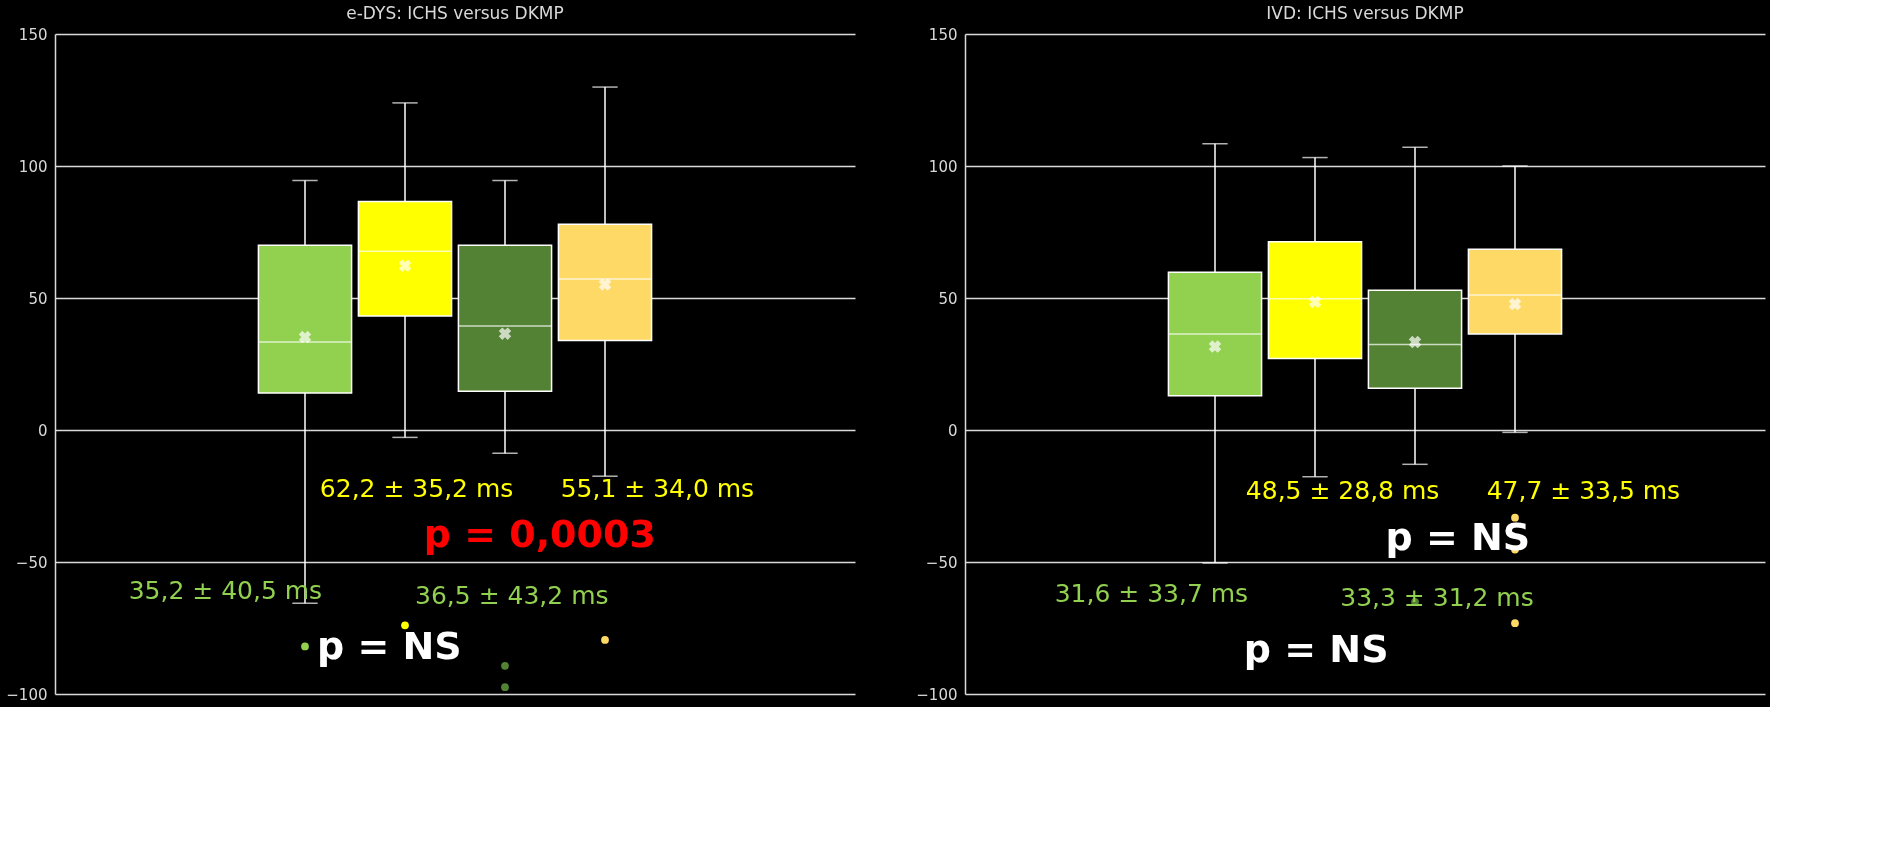 The width and height of the screenshot is (1893, 858). Describe the element at coordinates (539, 533) in the screenshot. I see `annotation: p = 0,0003` at that location.